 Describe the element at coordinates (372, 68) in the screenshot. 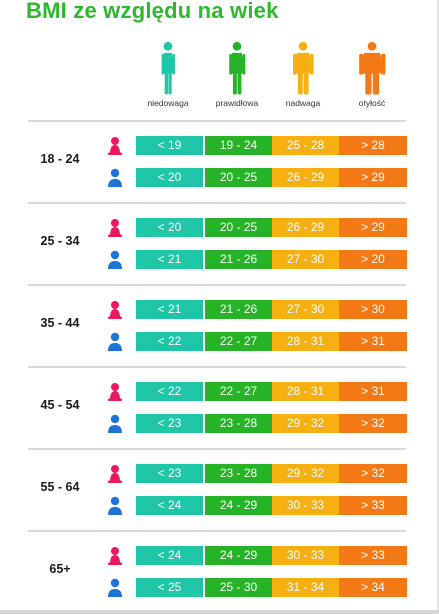

I see `obesity-figure-icon` at that location.